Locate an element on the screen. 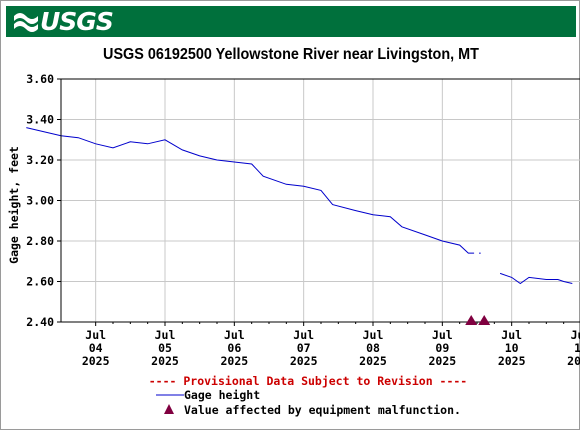 The width and height of the screenshot is (580, 431). x-tick-label: 04 is located at coordinates (96, 348).